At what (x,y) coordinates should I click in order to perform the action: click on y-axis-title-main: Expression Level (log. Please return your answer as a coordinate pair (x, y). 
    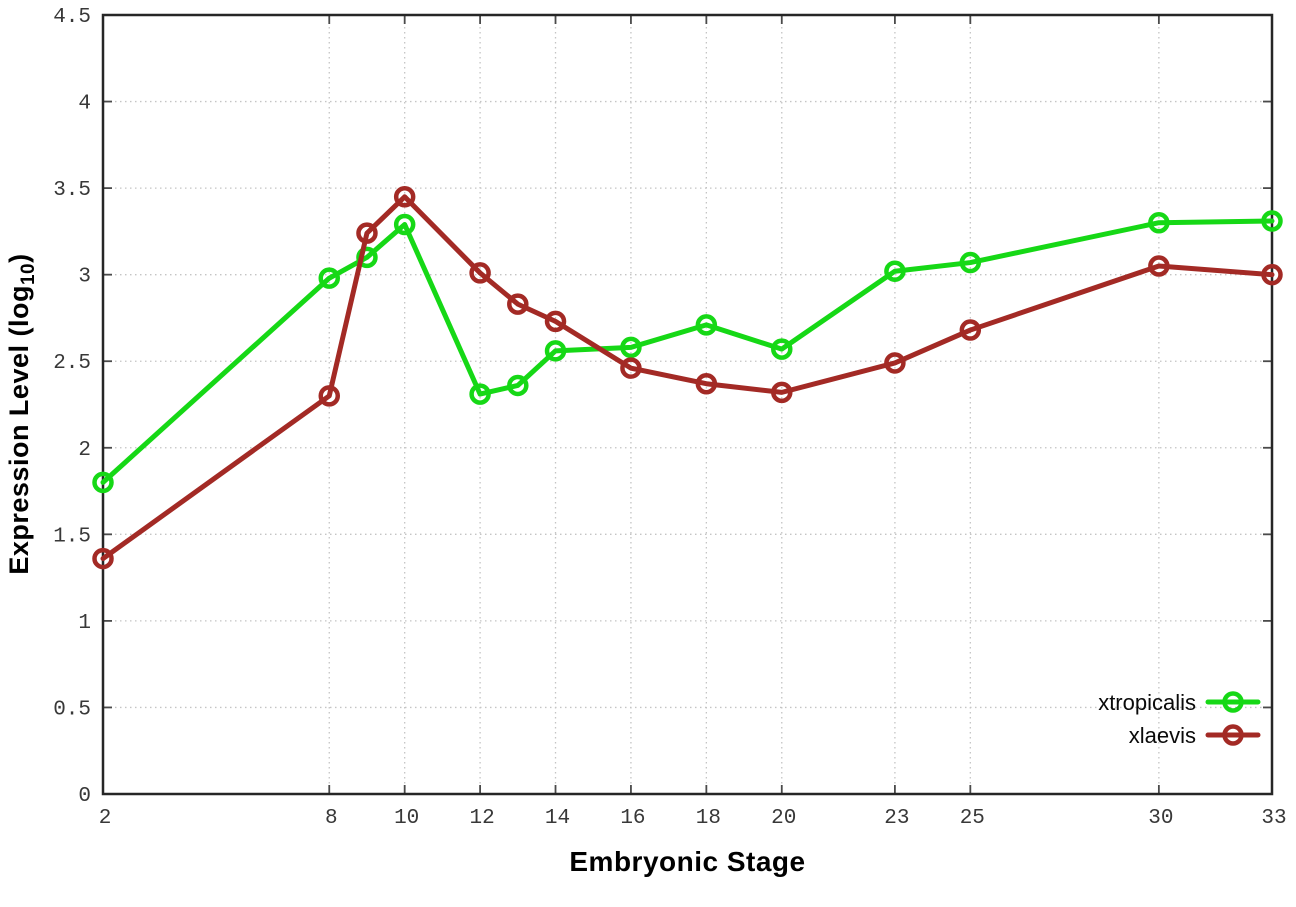
    Looking at the image, I should click on (19, 430).